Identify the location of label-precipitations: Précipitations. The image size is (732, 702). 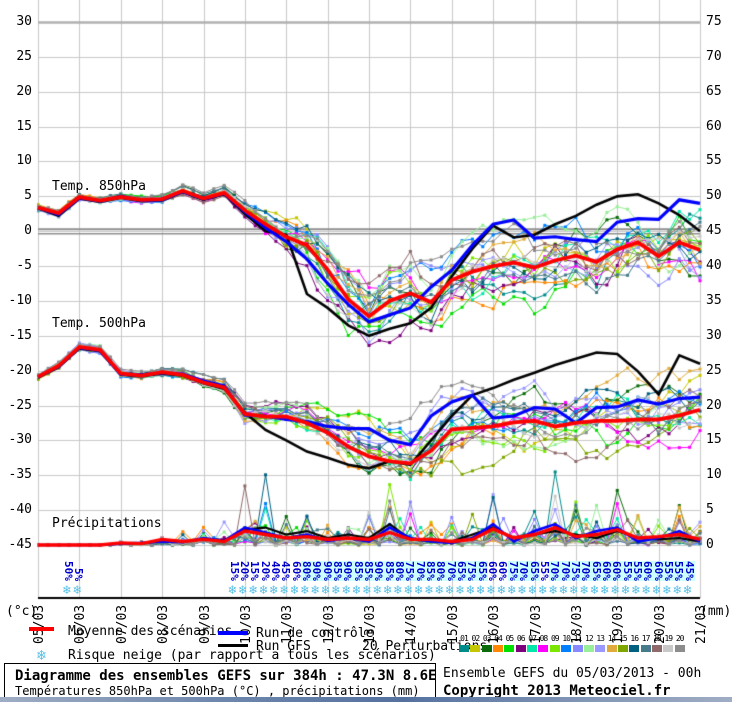
(107, 523).